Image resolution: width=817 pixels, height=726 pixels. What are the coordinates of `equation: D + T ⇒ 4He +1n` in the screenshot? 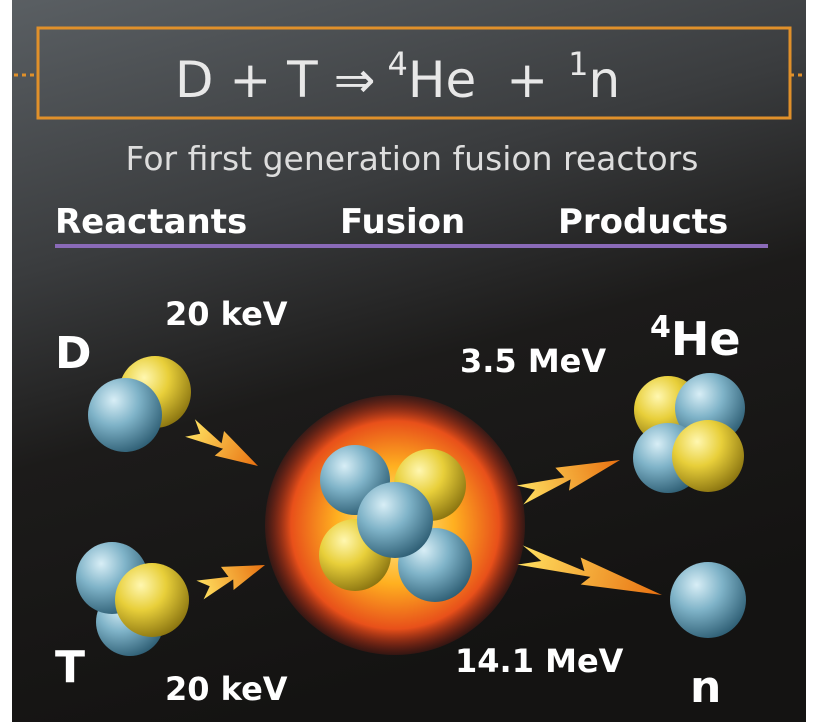 It's located at (397, 77).